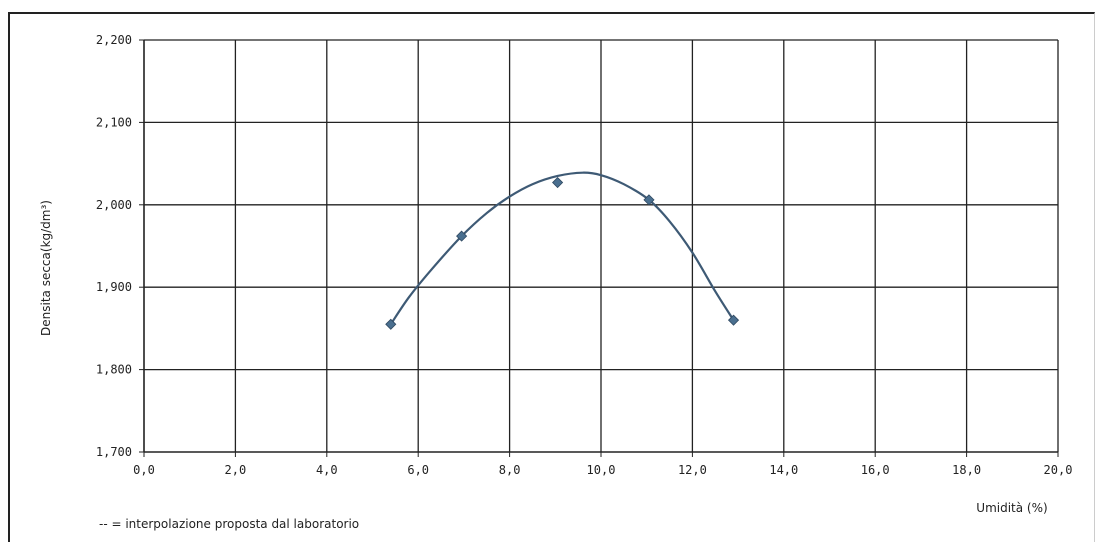 The height and width of the screenshot is (548, 1103). What do you see at coordinates (46, 268) in the screenshot?
I see `y-axis-title: Densita secca(kg/dm³)` at bounding box center [46, 268].